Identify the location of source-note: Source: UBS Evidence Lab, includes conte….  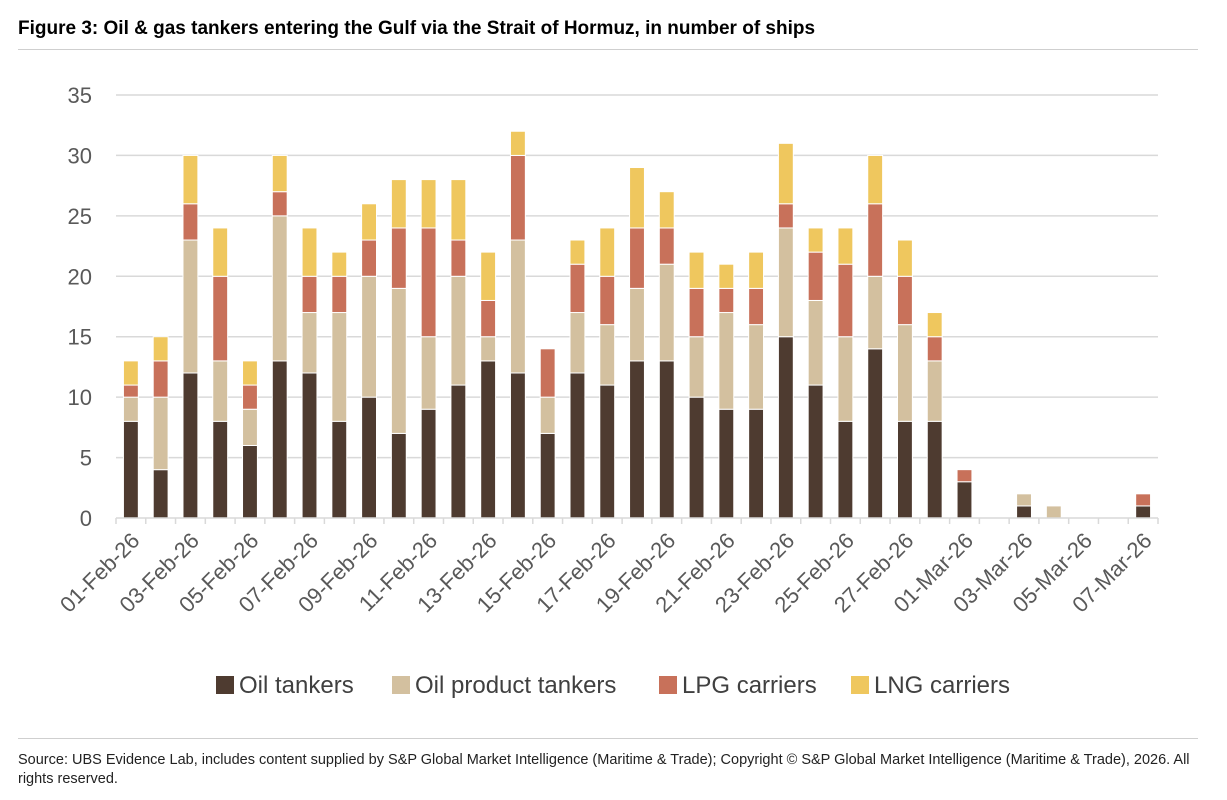
(604, 769).